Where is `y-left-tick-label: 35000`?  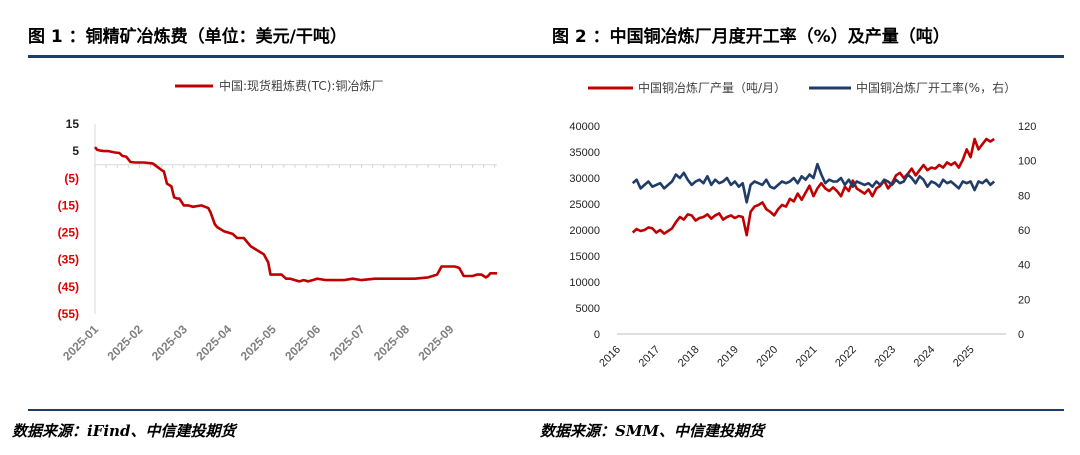 y-left-tick-label: 35000 is located at coordinates (584, 153).